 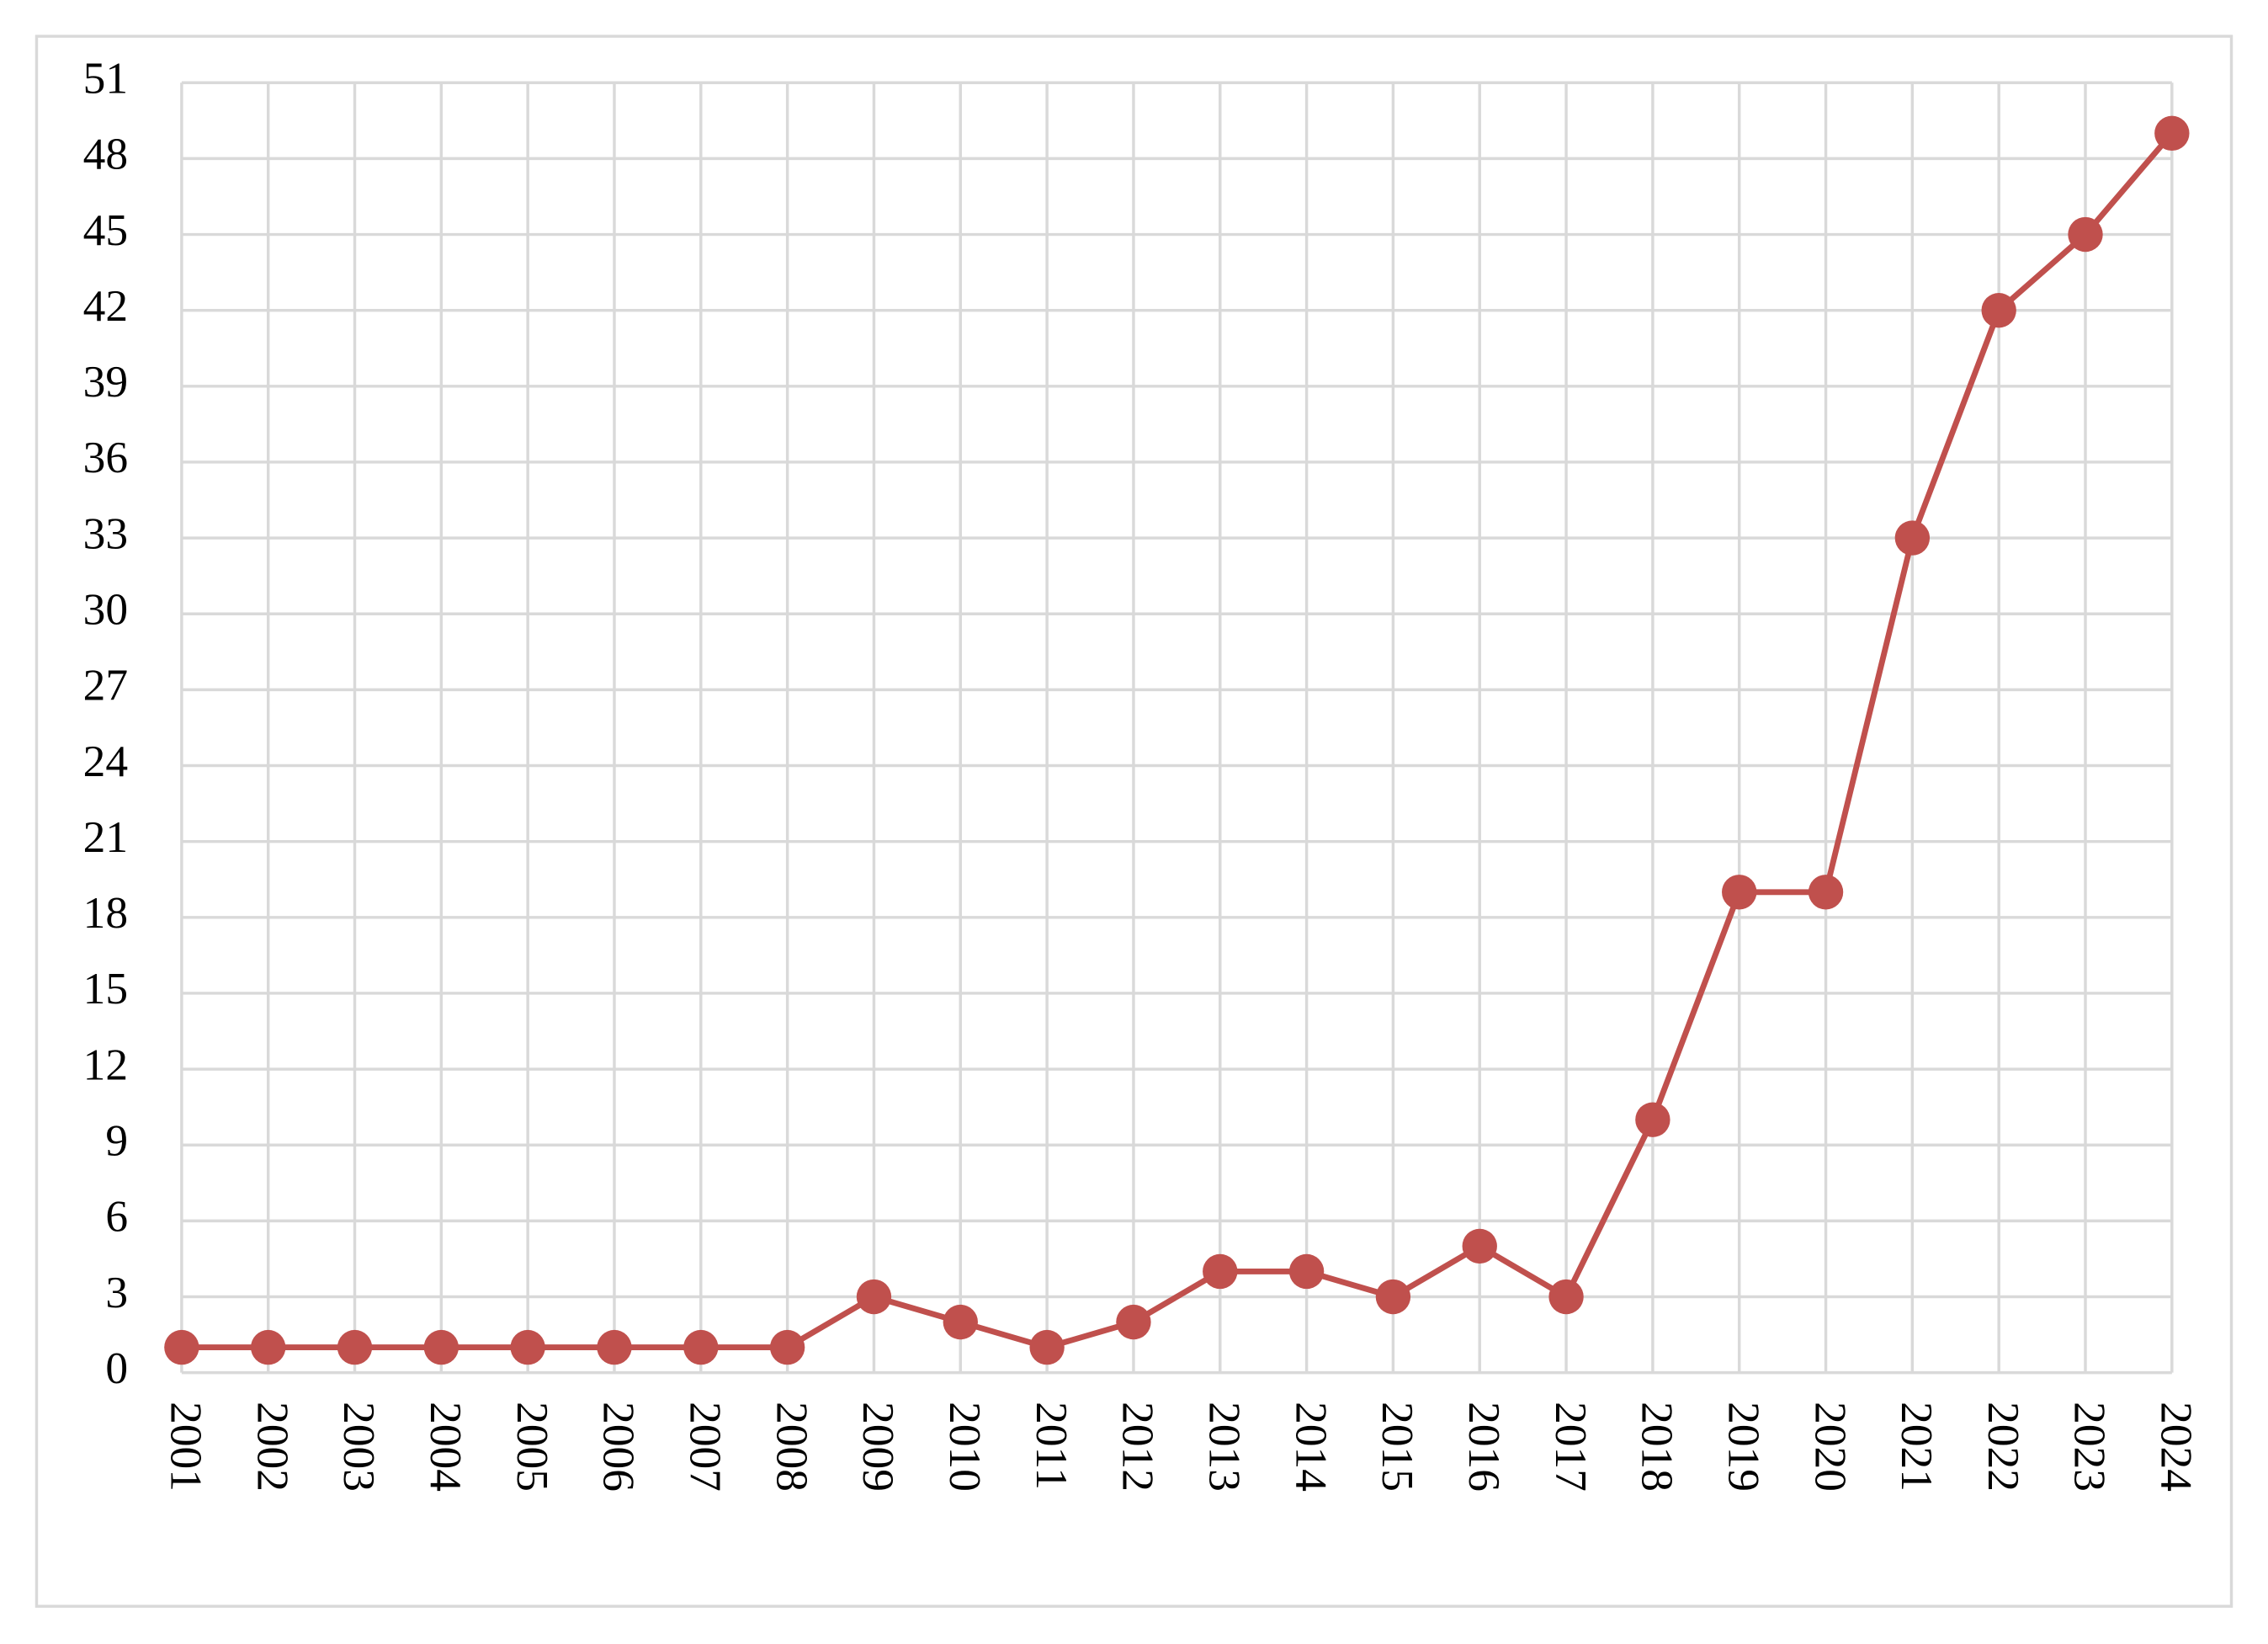 What do you see at coordinates (105, 912) in the screenshot?
I see `y-tick-label: 18` at bounding box center [105, 912].